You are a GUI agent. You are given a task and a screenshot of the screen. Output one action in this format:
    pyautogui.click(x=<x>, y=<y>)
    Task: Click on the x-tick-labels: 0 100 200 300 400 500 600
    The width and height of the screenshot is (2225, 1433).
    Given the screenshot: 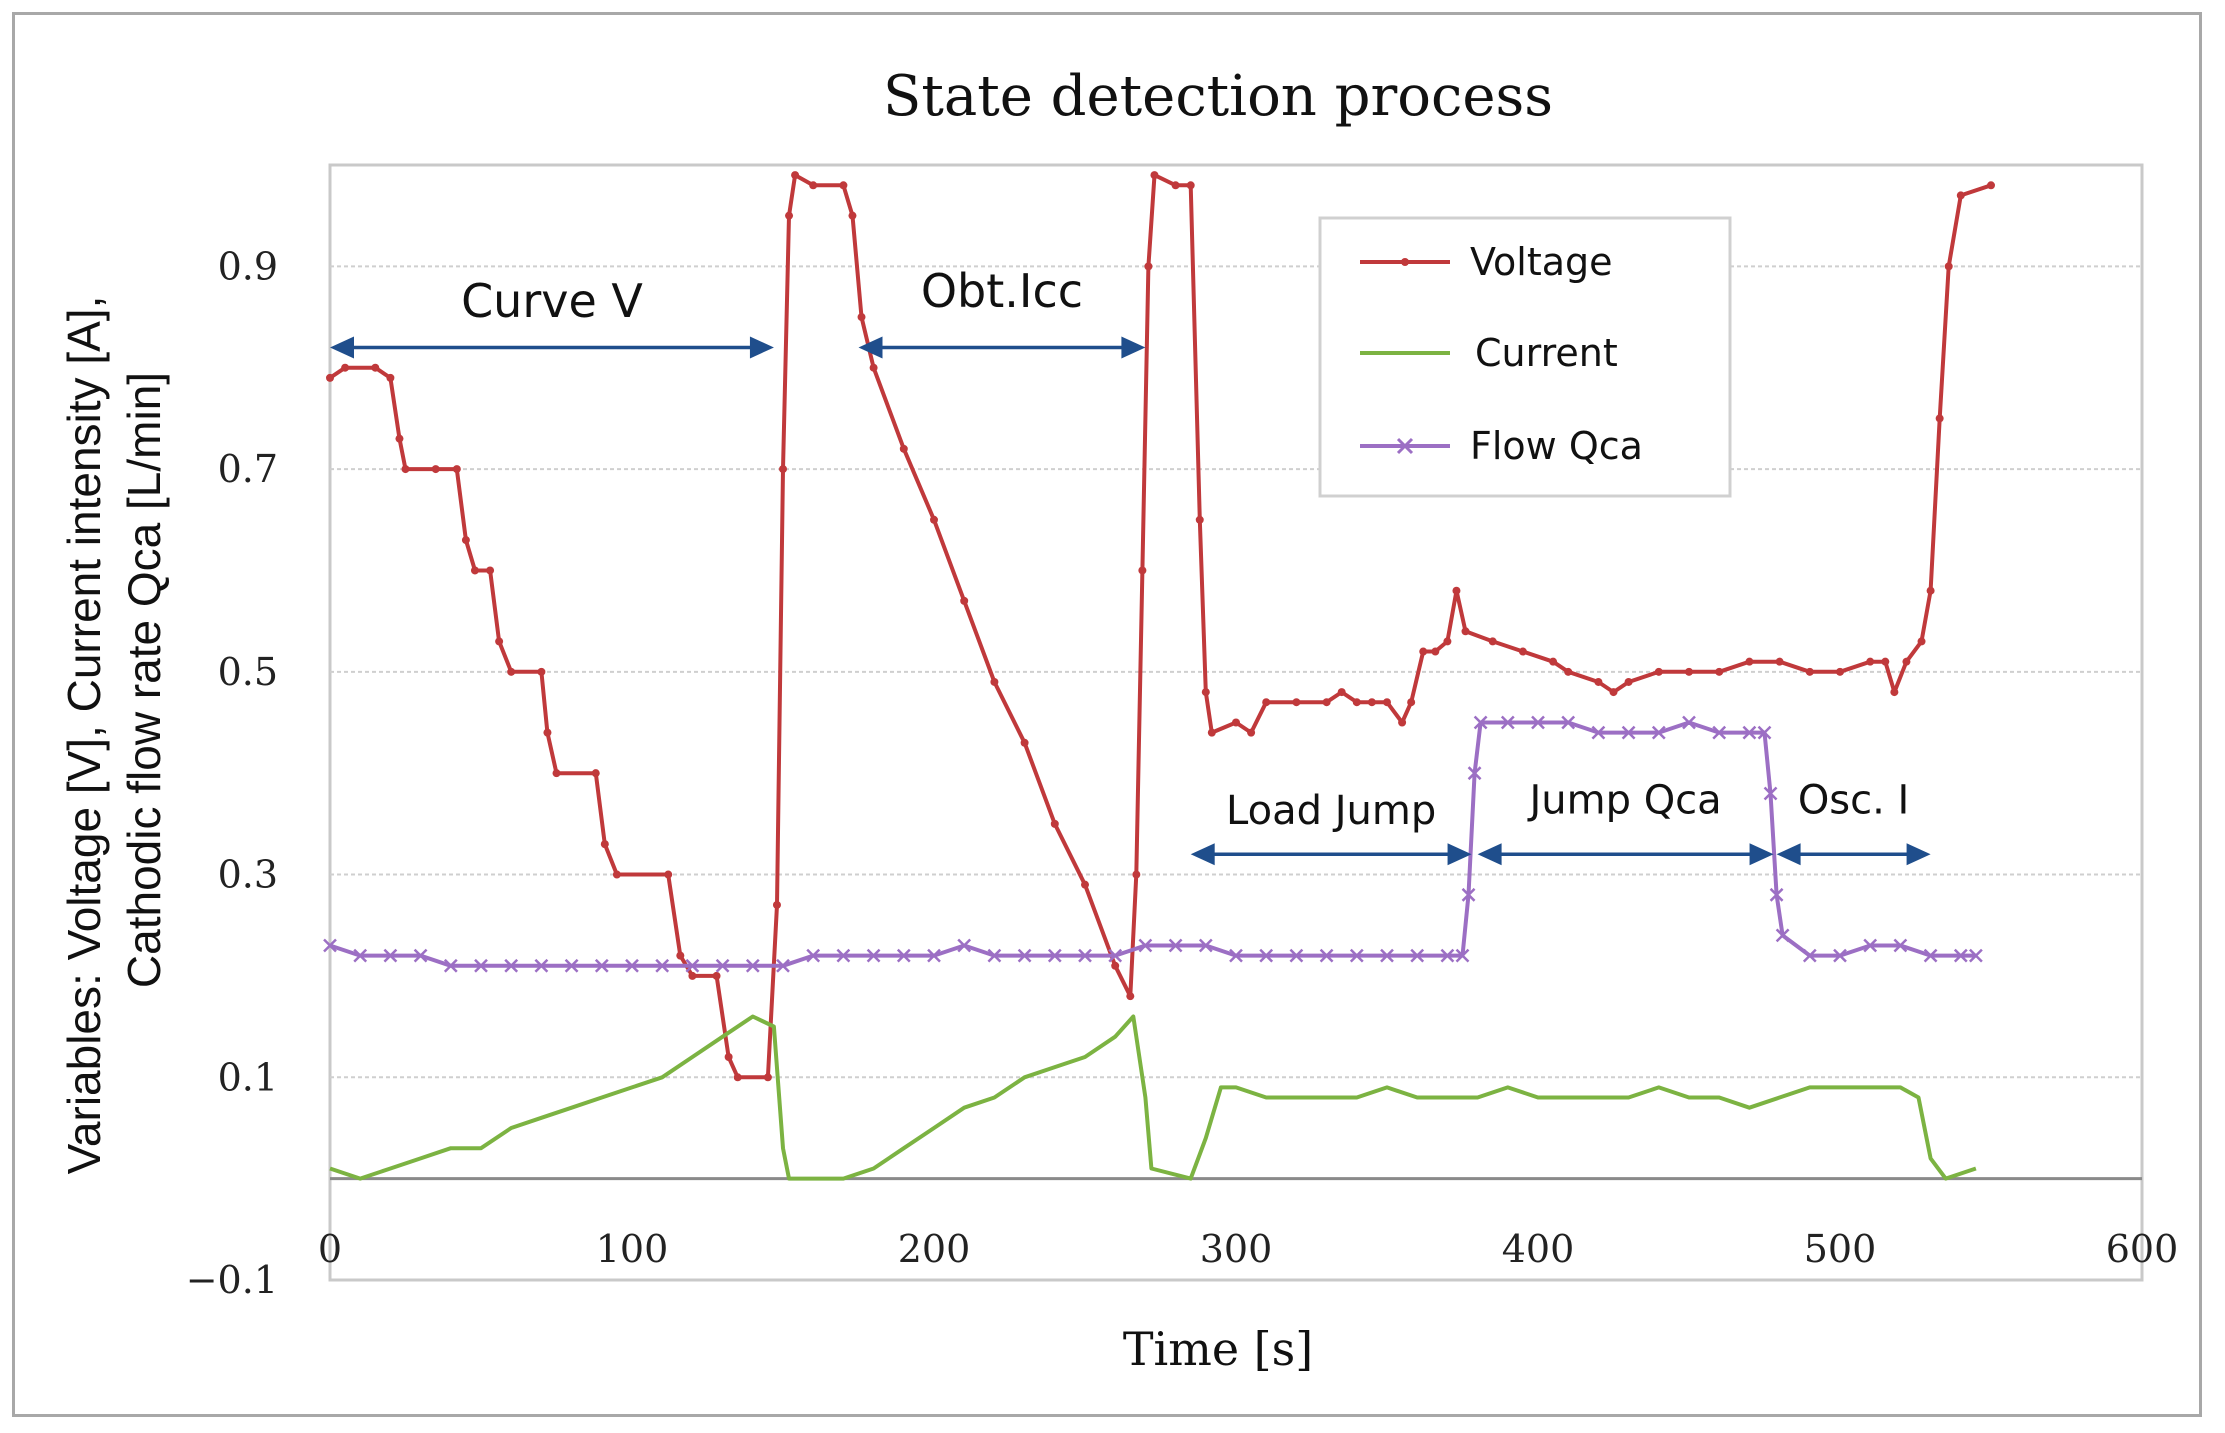 What is the action you would take?
    pyautogui.click(x=1248, y=1249)
    